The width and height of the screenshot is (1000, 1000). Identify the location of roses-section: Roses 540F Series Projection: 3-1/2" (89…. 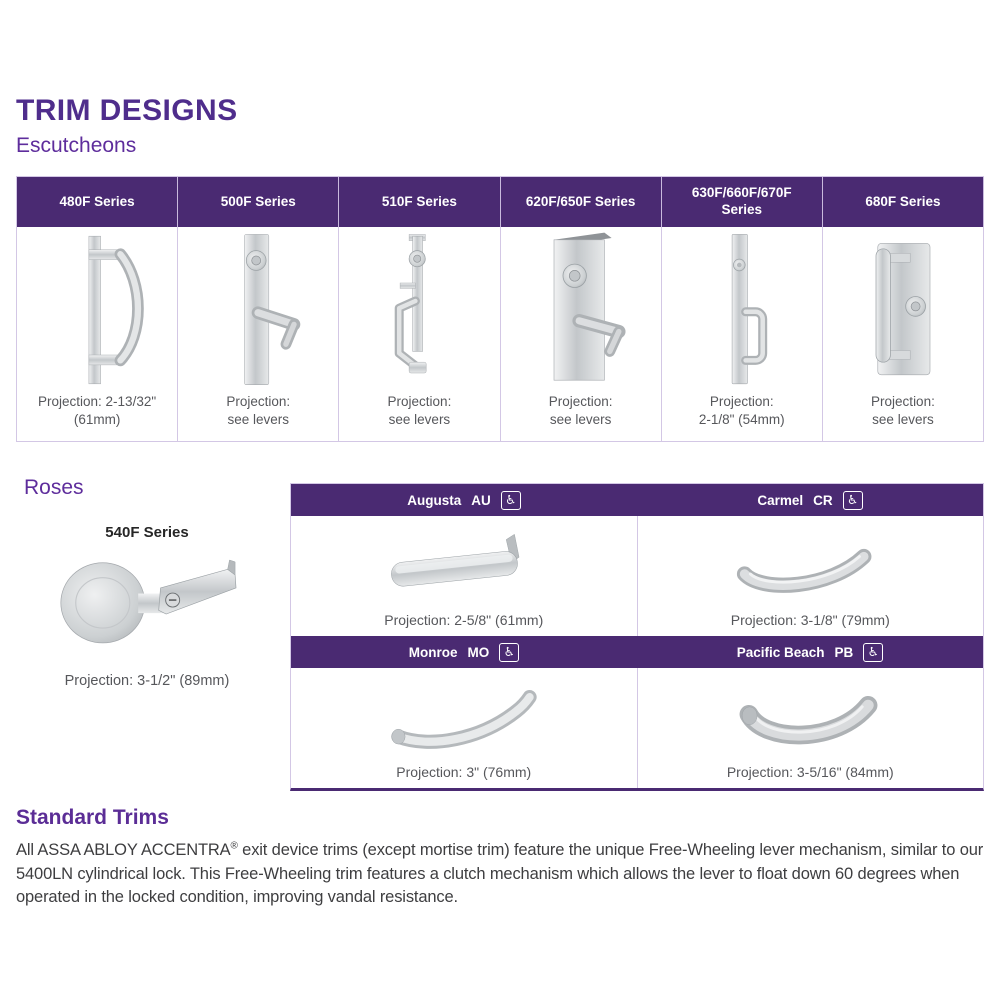
(147, 582).